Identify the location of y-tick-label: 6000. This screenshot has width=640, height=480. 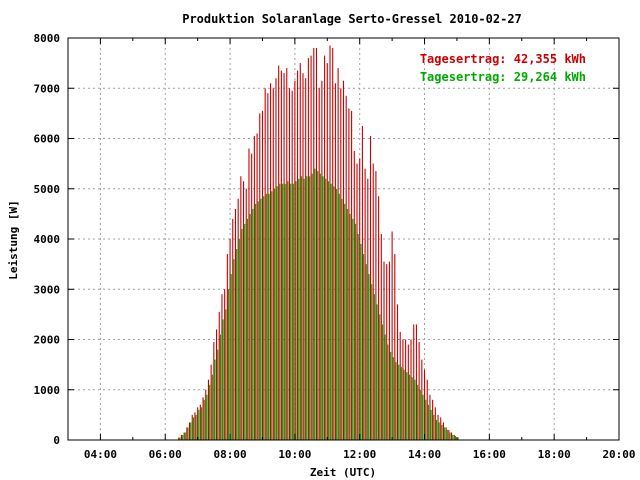
(47, 139).